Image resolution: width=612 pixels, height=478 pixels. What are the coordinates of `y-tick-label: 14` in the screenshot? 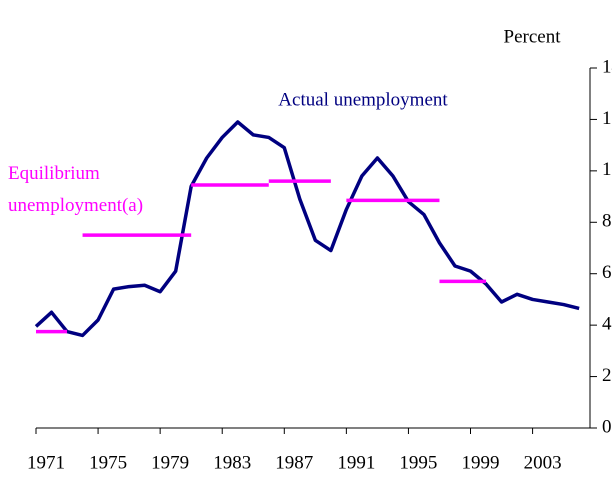 It's located at (607, 66).